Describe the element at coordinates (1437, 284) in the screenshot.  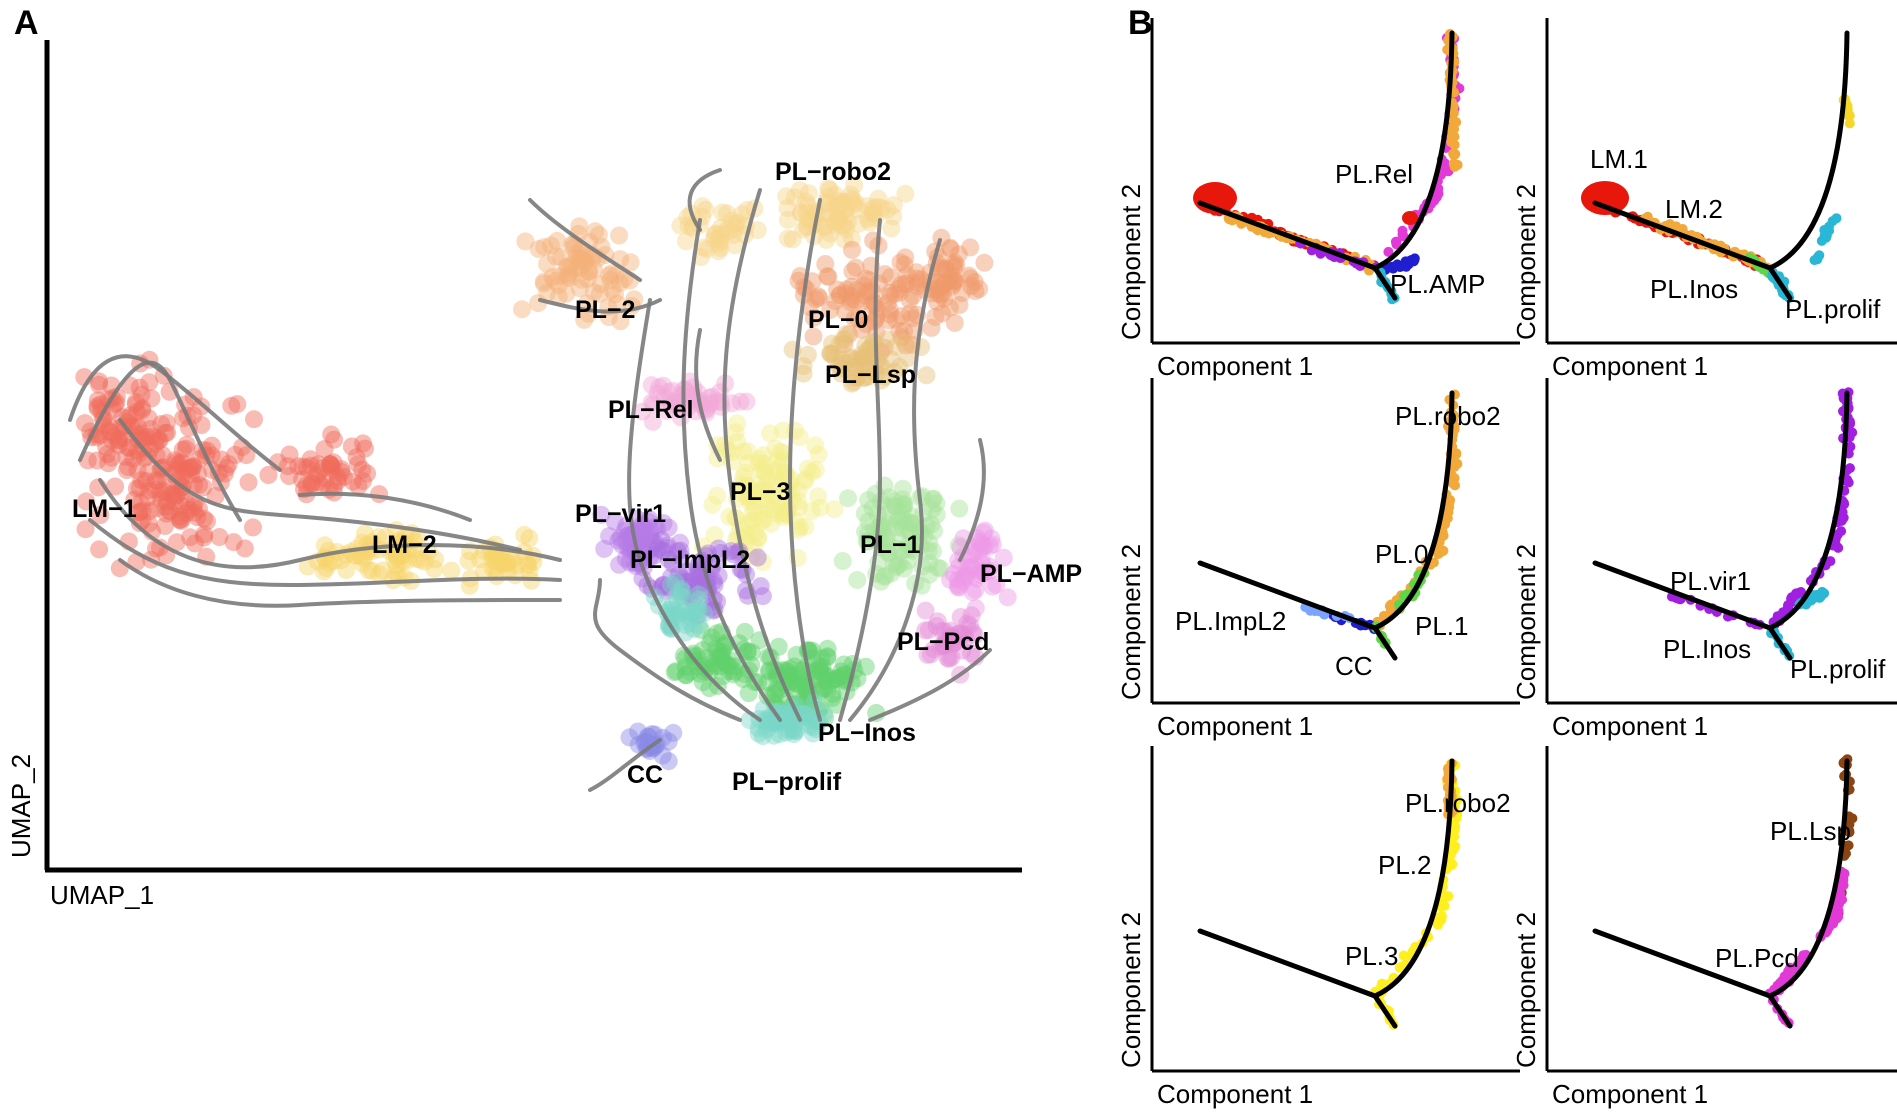
I see `state-label: PL.AMP` at that location.